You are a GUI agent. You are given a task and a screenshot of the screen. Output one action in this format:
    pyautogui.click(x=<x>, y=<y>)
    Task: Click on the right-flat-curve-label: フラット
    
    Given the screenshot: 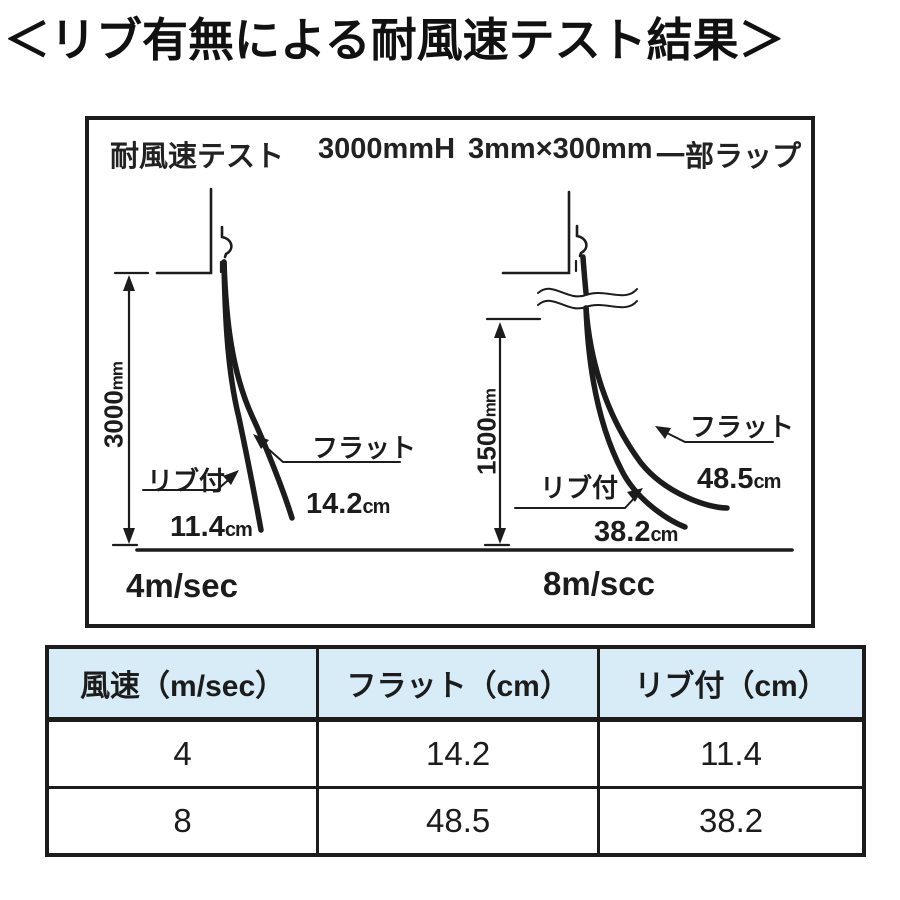 What is the action you would take?
    pyautogui.click(x=742, y=427)
    